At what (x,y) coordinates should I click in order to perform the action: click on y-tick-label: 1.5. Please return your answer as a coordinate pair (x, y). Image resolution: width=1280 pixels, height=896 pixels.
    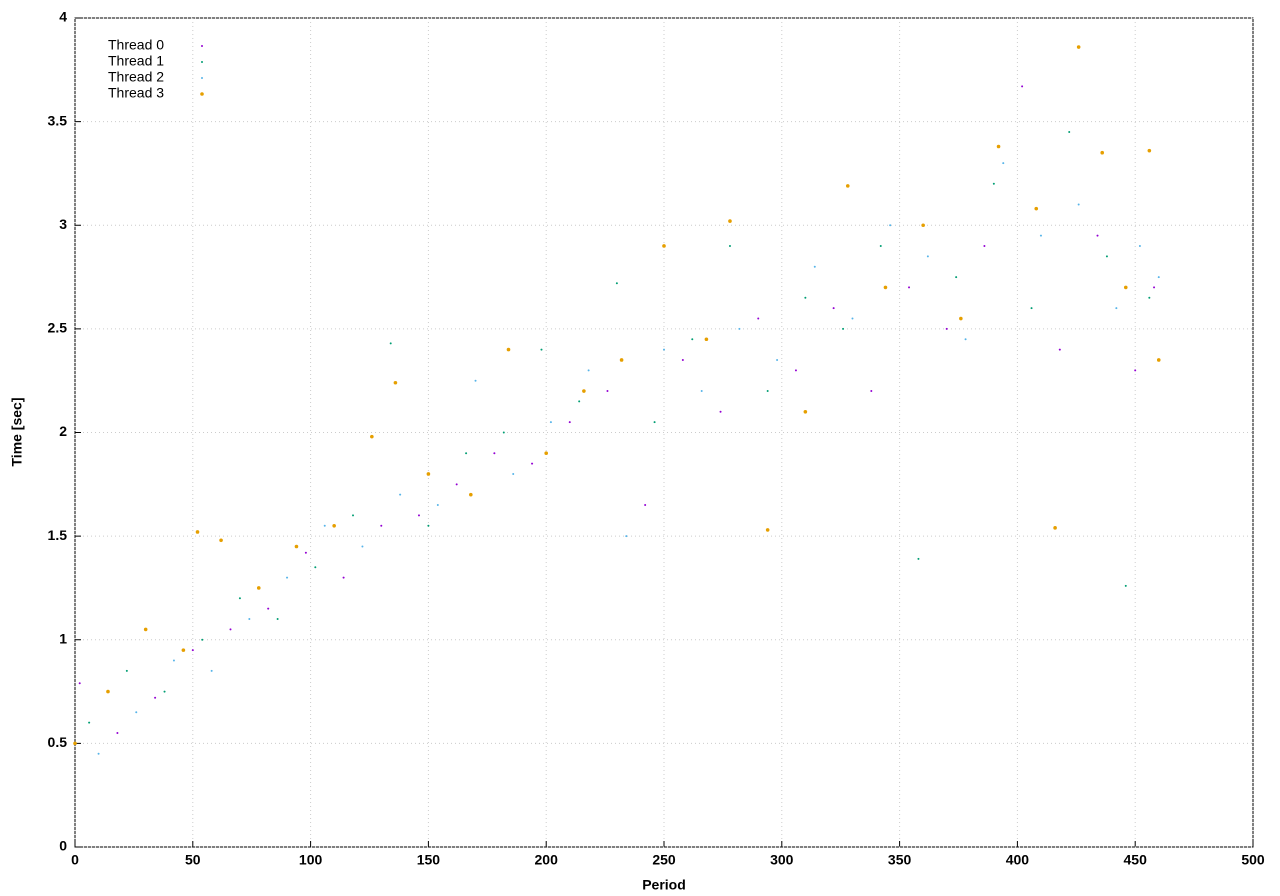
    Looking at the image, I should click on (58, 535).